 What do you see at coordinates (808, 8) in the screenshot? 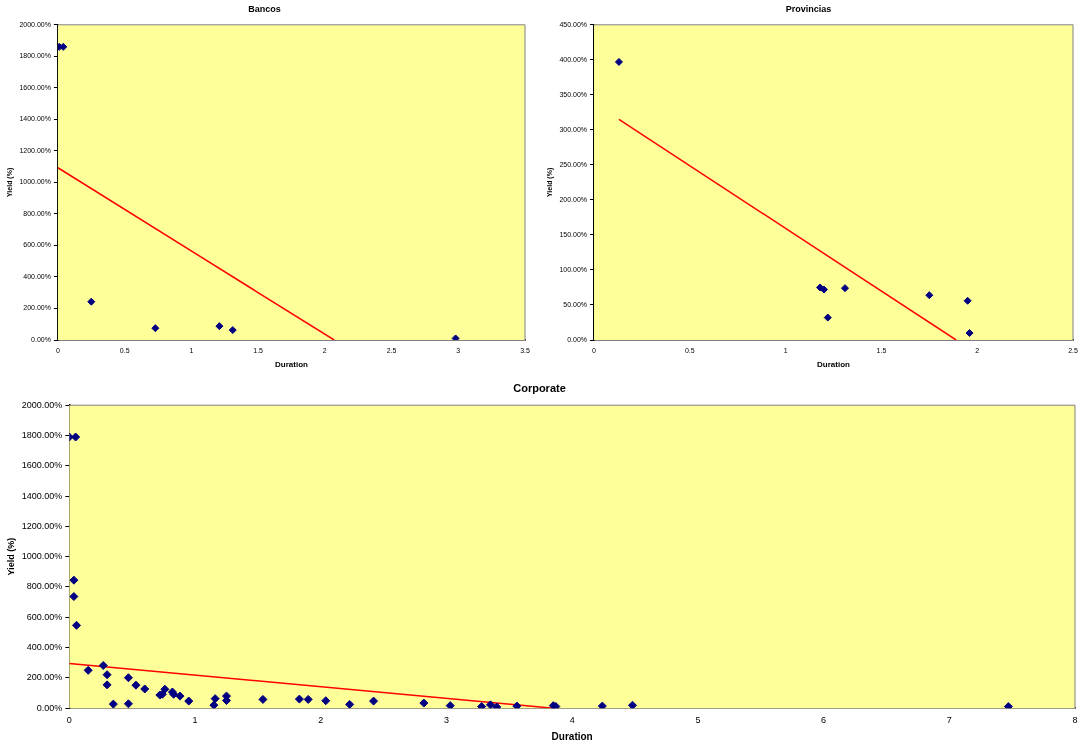
I see `chart-title: Provincias` at bounding box center [808, 8].